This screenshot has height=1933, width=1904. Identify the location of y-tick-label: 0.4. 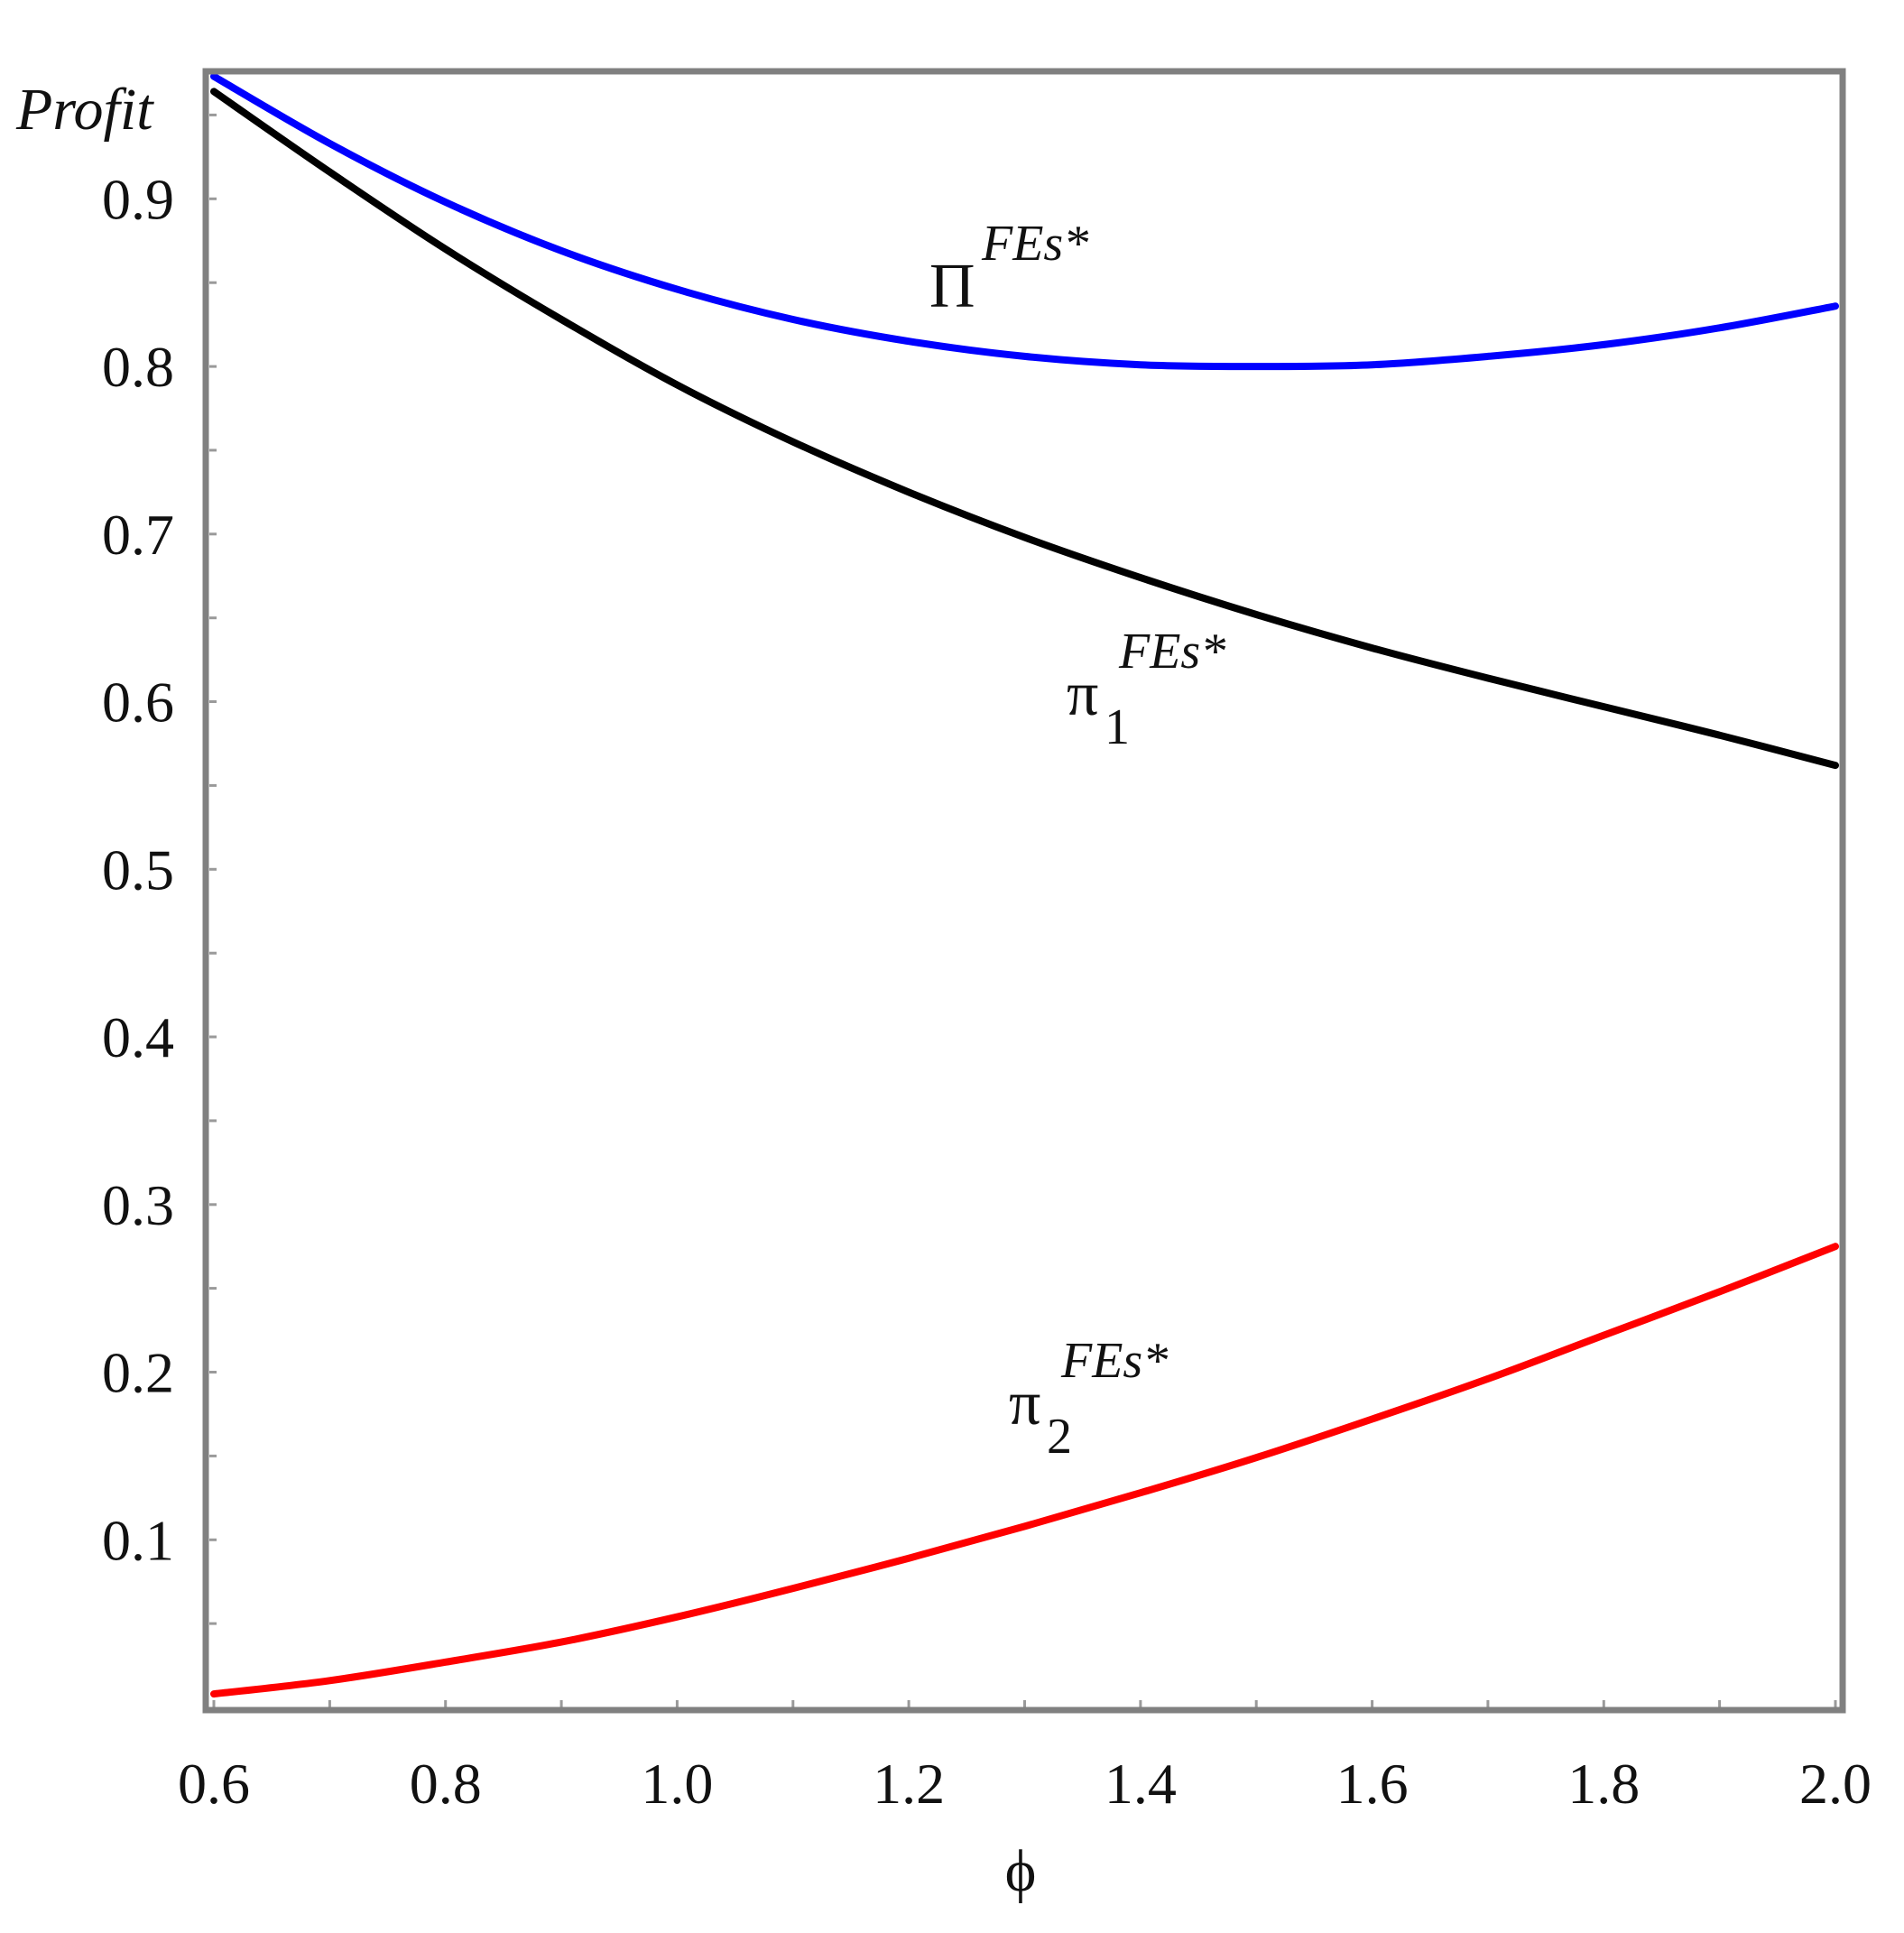
(138, 1037).